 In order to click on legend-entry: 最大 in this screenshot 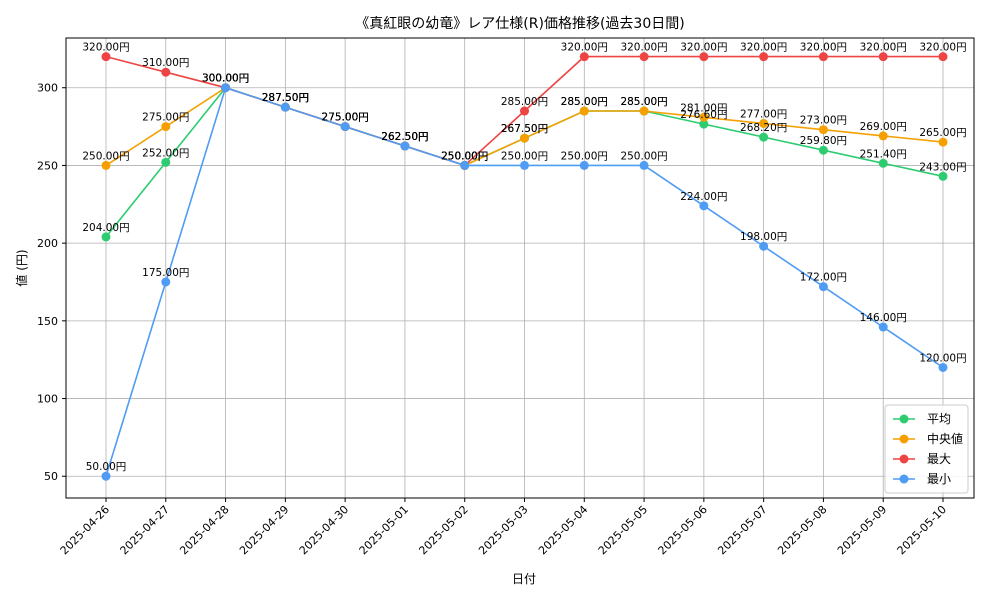, I will do `click(922, 459)`.